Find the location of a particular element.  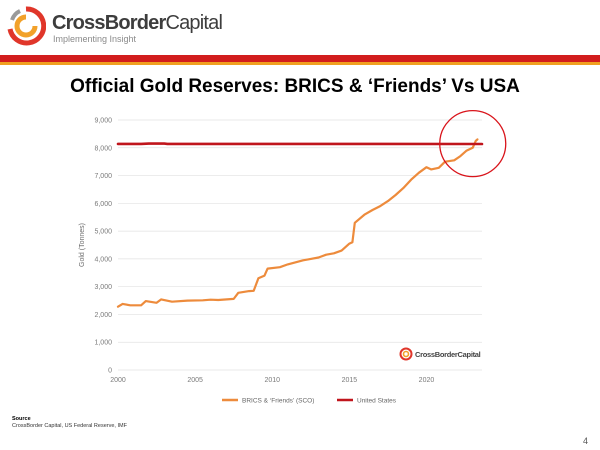

legend-label: BRICS & ‘Friends’ (SCO) is located at coordinates (278, 401).